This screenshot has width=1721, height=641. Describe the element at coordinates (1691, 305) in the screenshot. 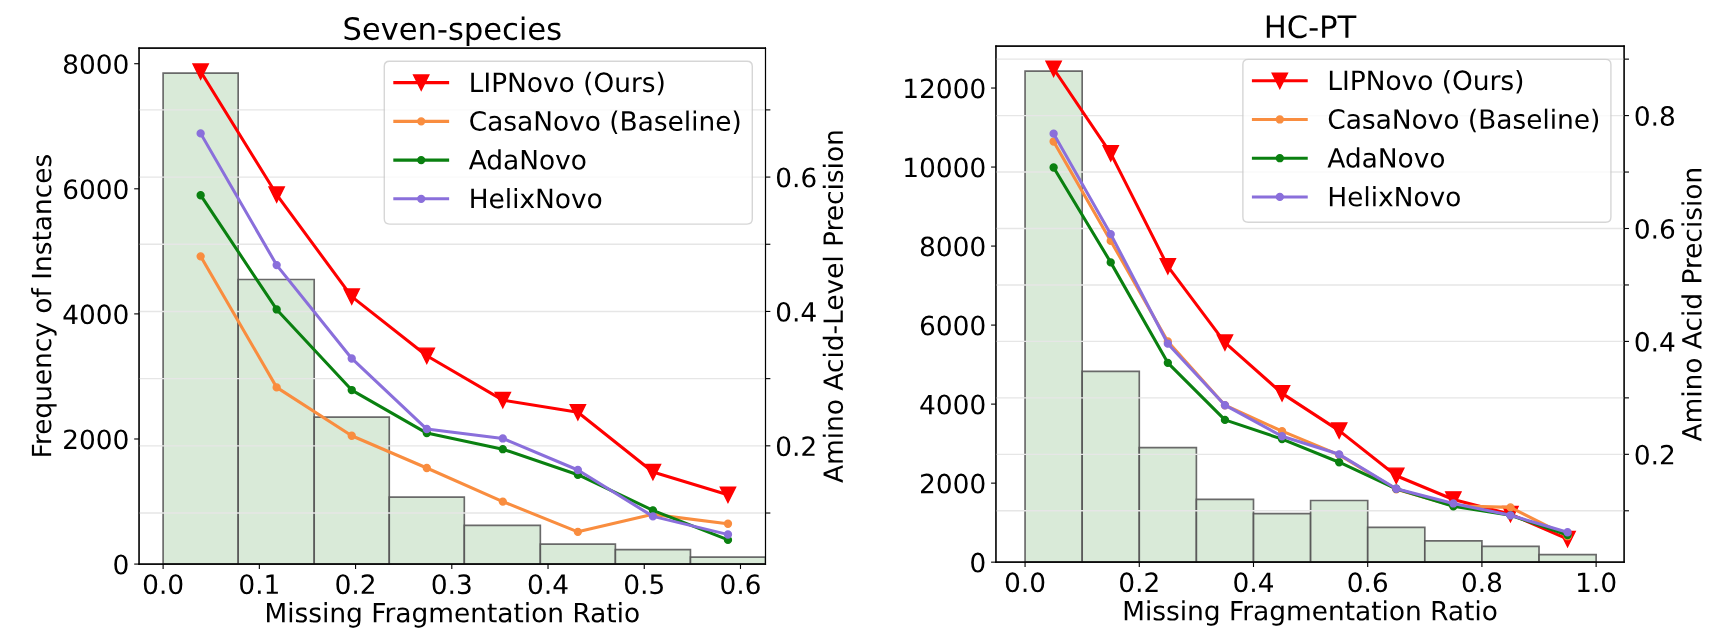

I see `y2-axis-title: Amino Acid Precision` at that location.